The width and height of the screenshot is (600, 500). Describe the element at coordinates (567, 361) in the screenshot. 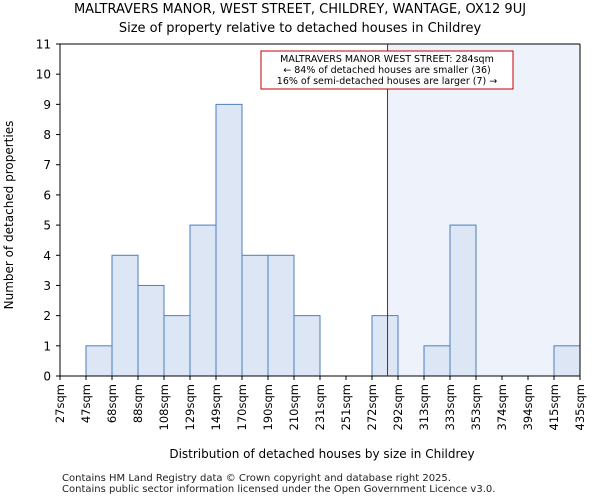

I see `bar-415sqm` at that location.